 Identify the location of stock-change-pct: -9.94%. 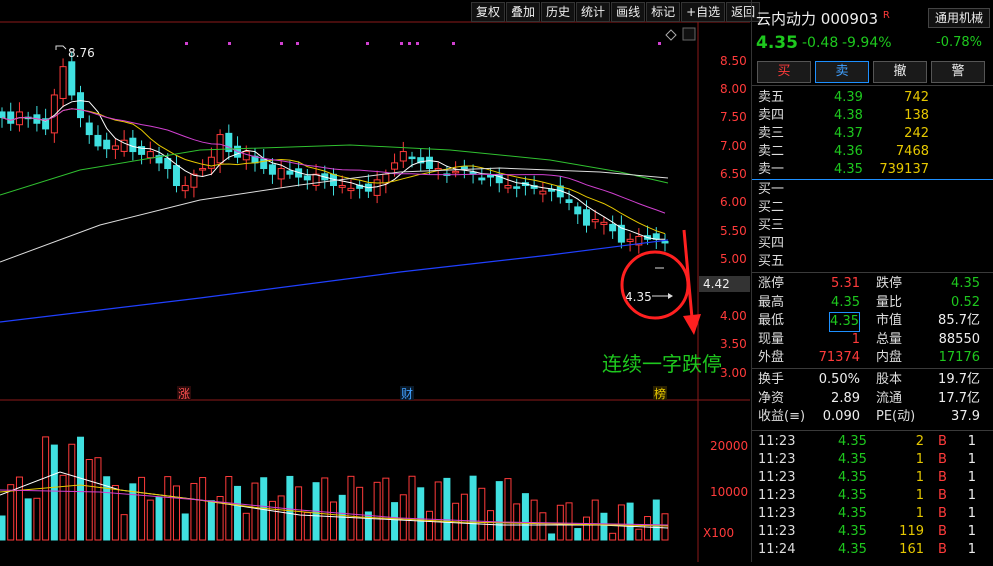
(867, 43).